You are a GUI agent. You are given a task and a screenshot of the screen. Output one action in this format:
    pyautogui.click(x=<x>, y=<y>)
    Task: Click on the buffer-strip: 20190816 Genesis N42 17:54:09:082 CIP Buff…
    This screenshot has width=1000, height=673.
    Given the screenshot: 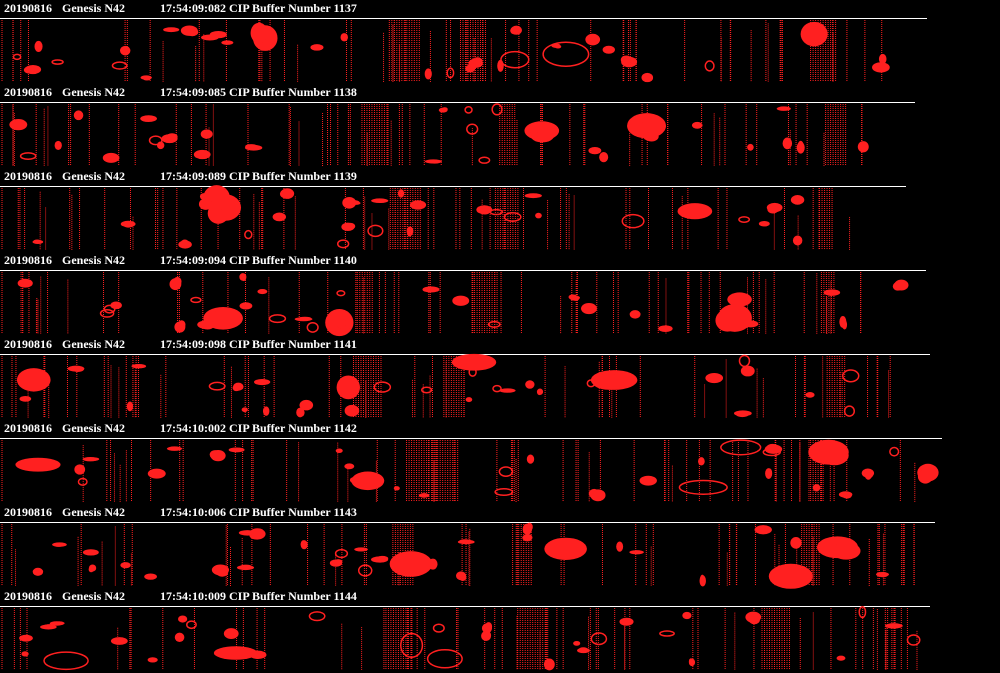 What is the action you would take?
    pyautogui.click(x=463, y=42)
    